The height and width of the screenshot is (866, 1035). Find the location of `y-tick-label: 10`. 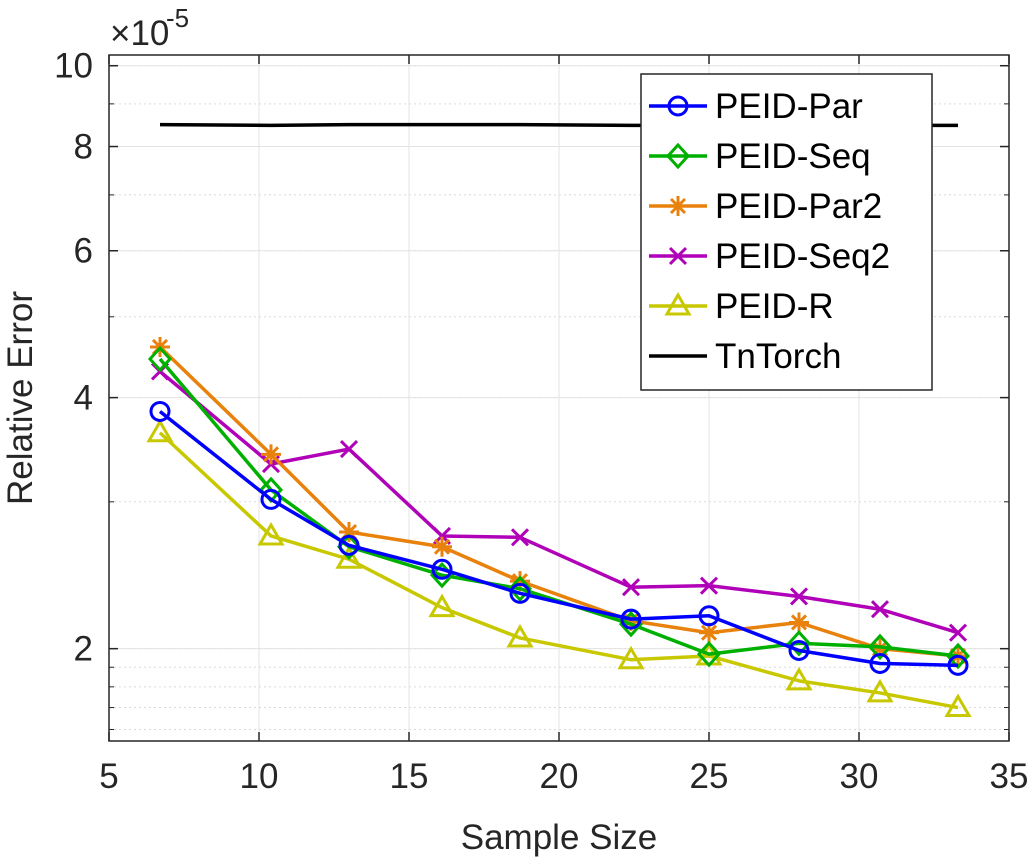

y-tick-label: 10 is located at coordinates (73, 66).